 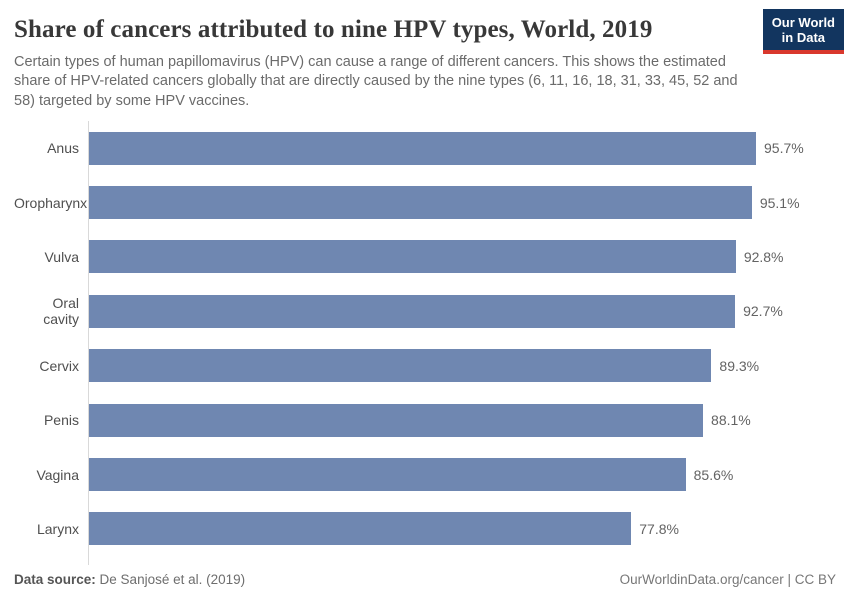 I want to click on bar-row: Cervix 89.3%, so click(x=432, y=365).